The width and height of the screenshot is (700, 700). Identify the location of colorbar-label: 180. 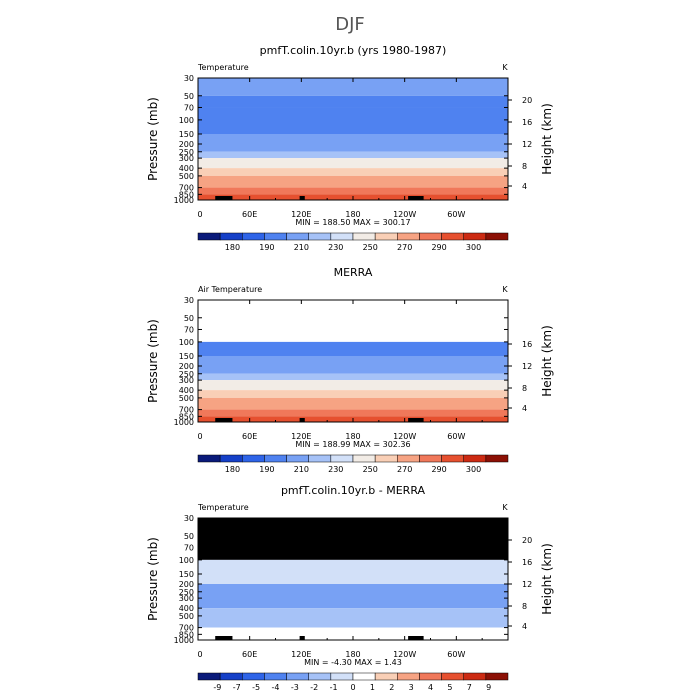
(232, 469).